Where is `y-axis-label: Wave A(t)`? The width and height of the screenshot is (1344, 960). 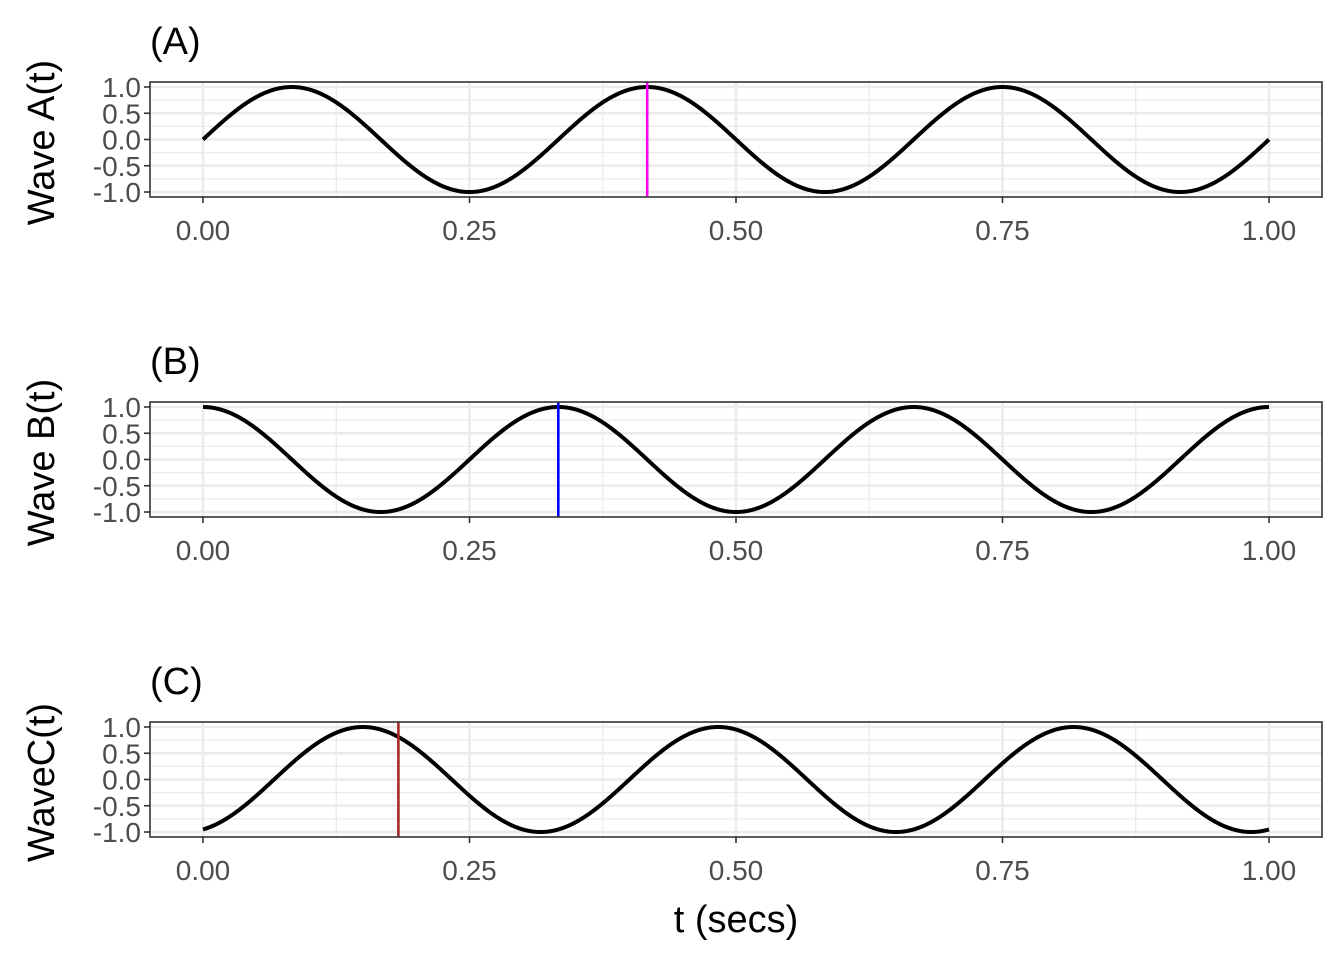
y-axis-label: Wave A(t) is located at coordinates (42, 142).